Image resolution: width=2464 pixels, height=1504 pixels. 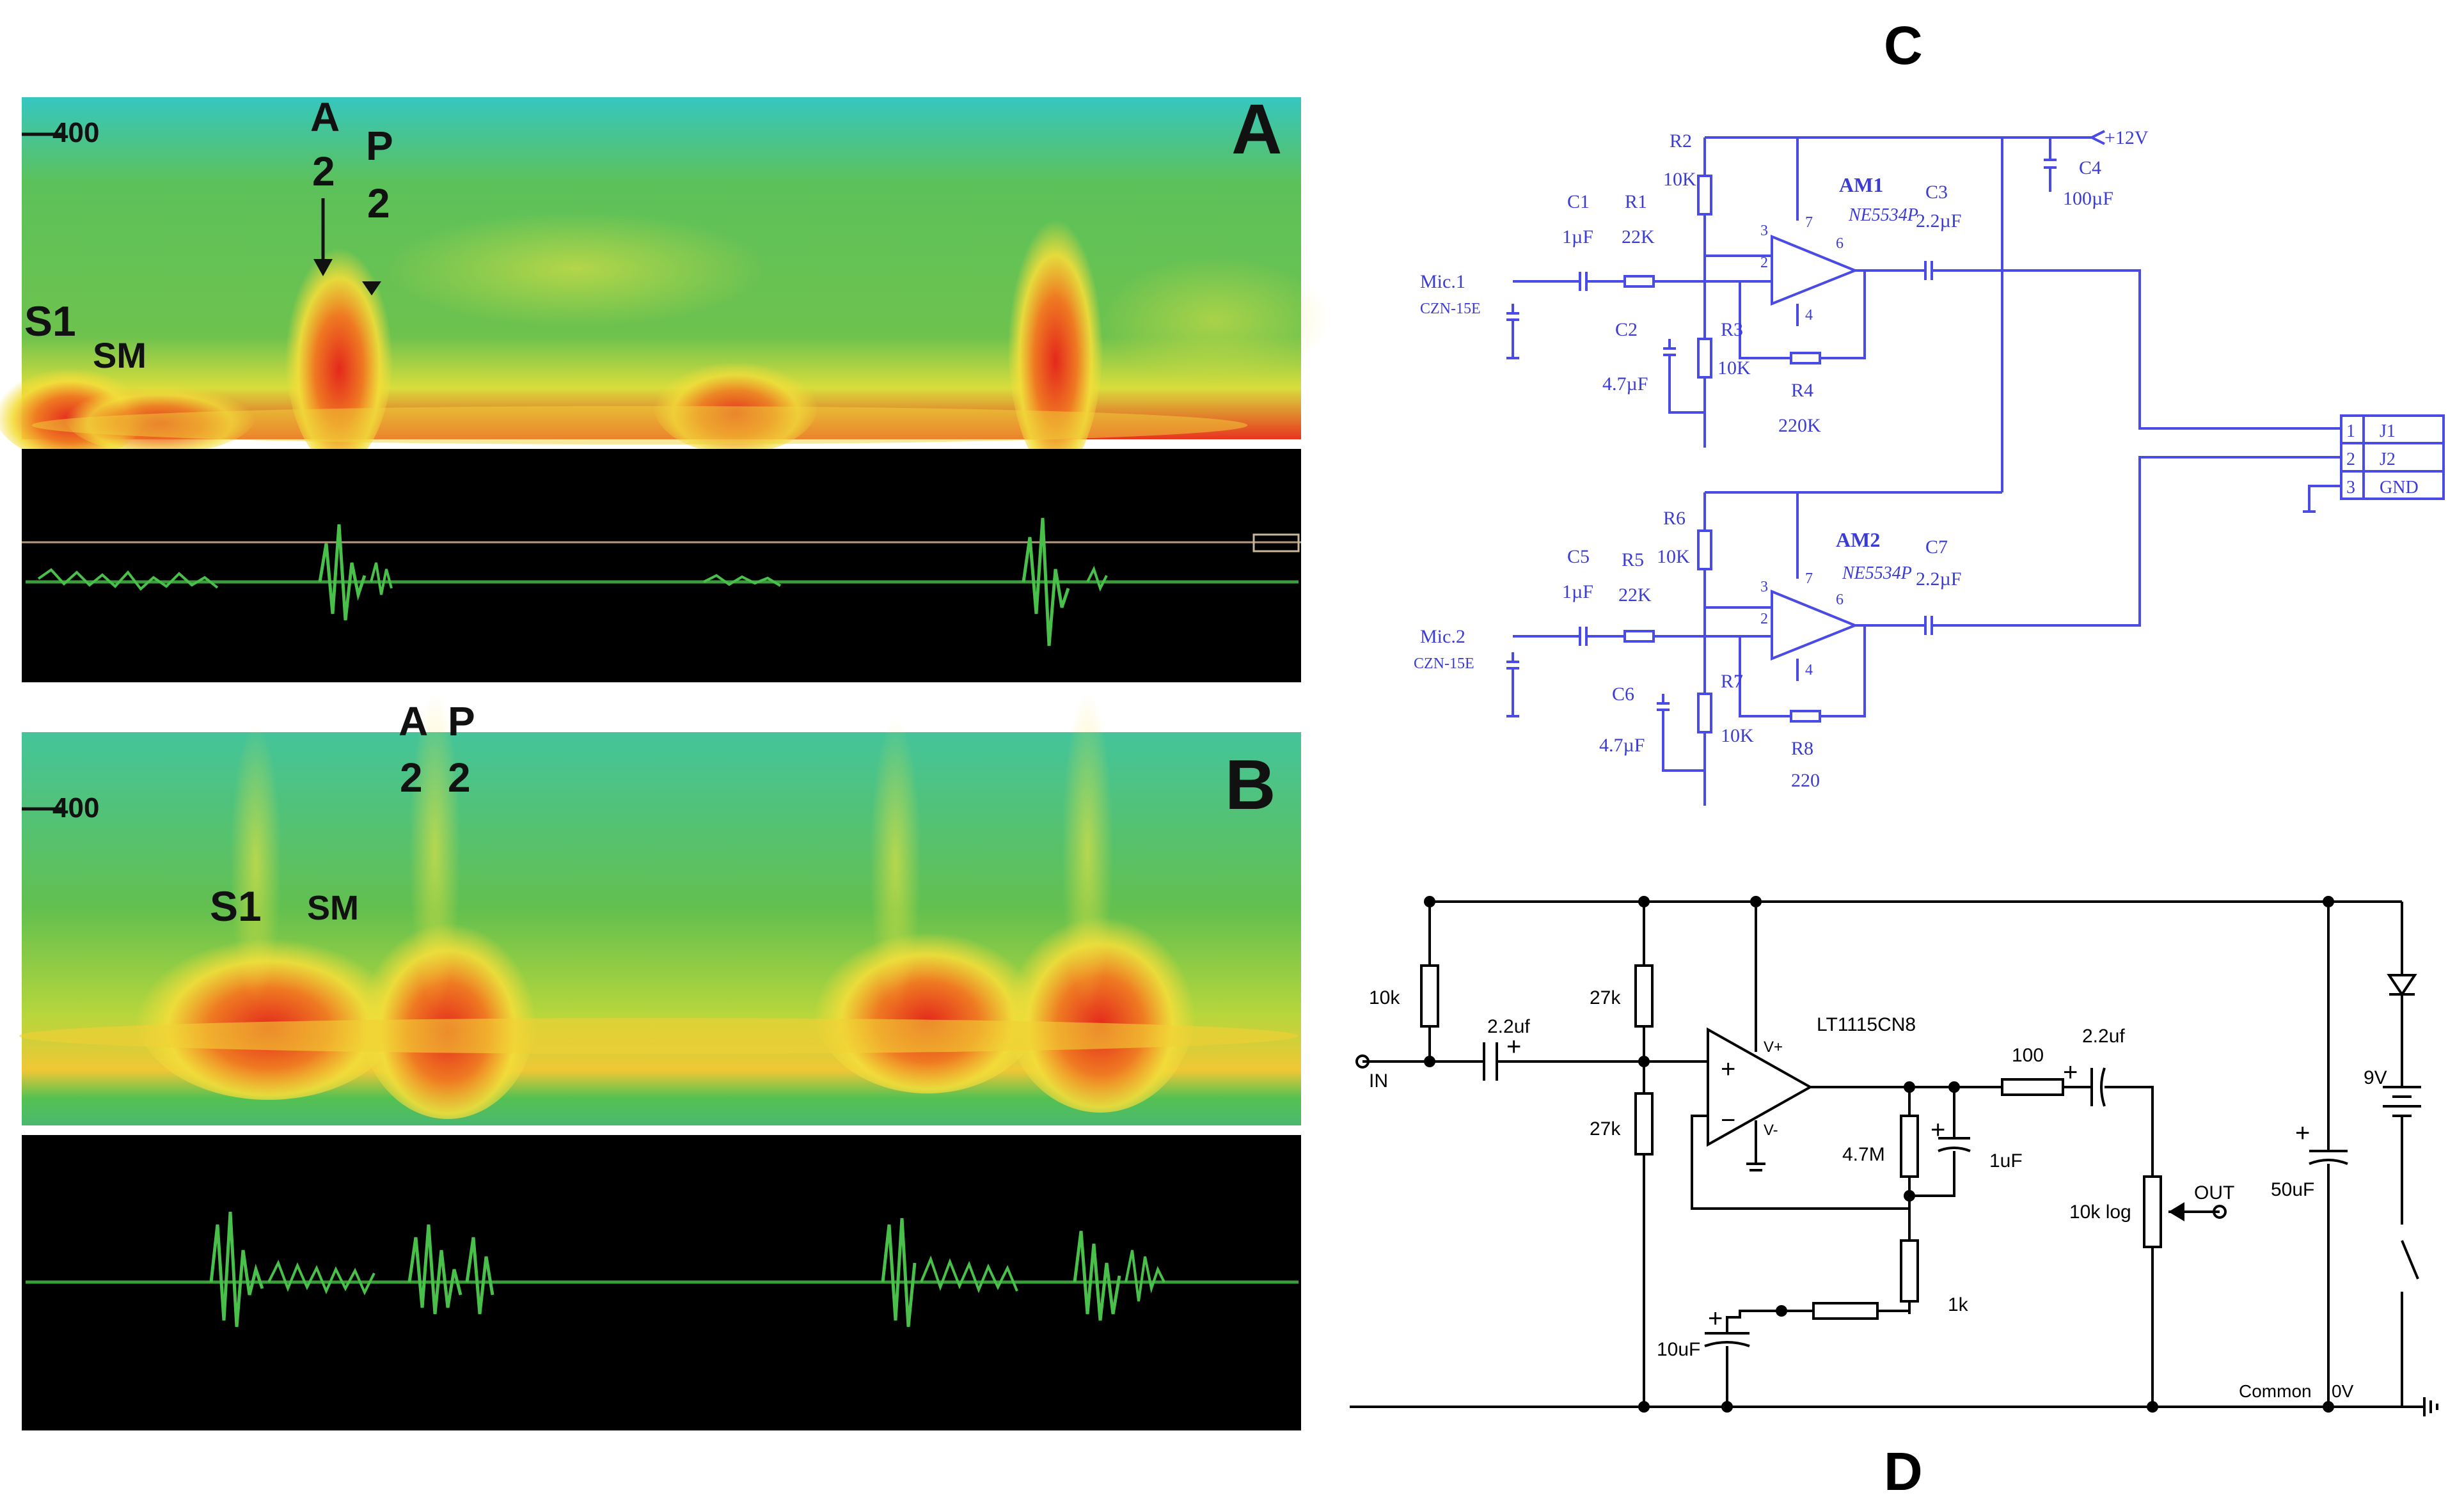 I want to click on panel-b-s1-label: S1, so click(x=236, y=906).